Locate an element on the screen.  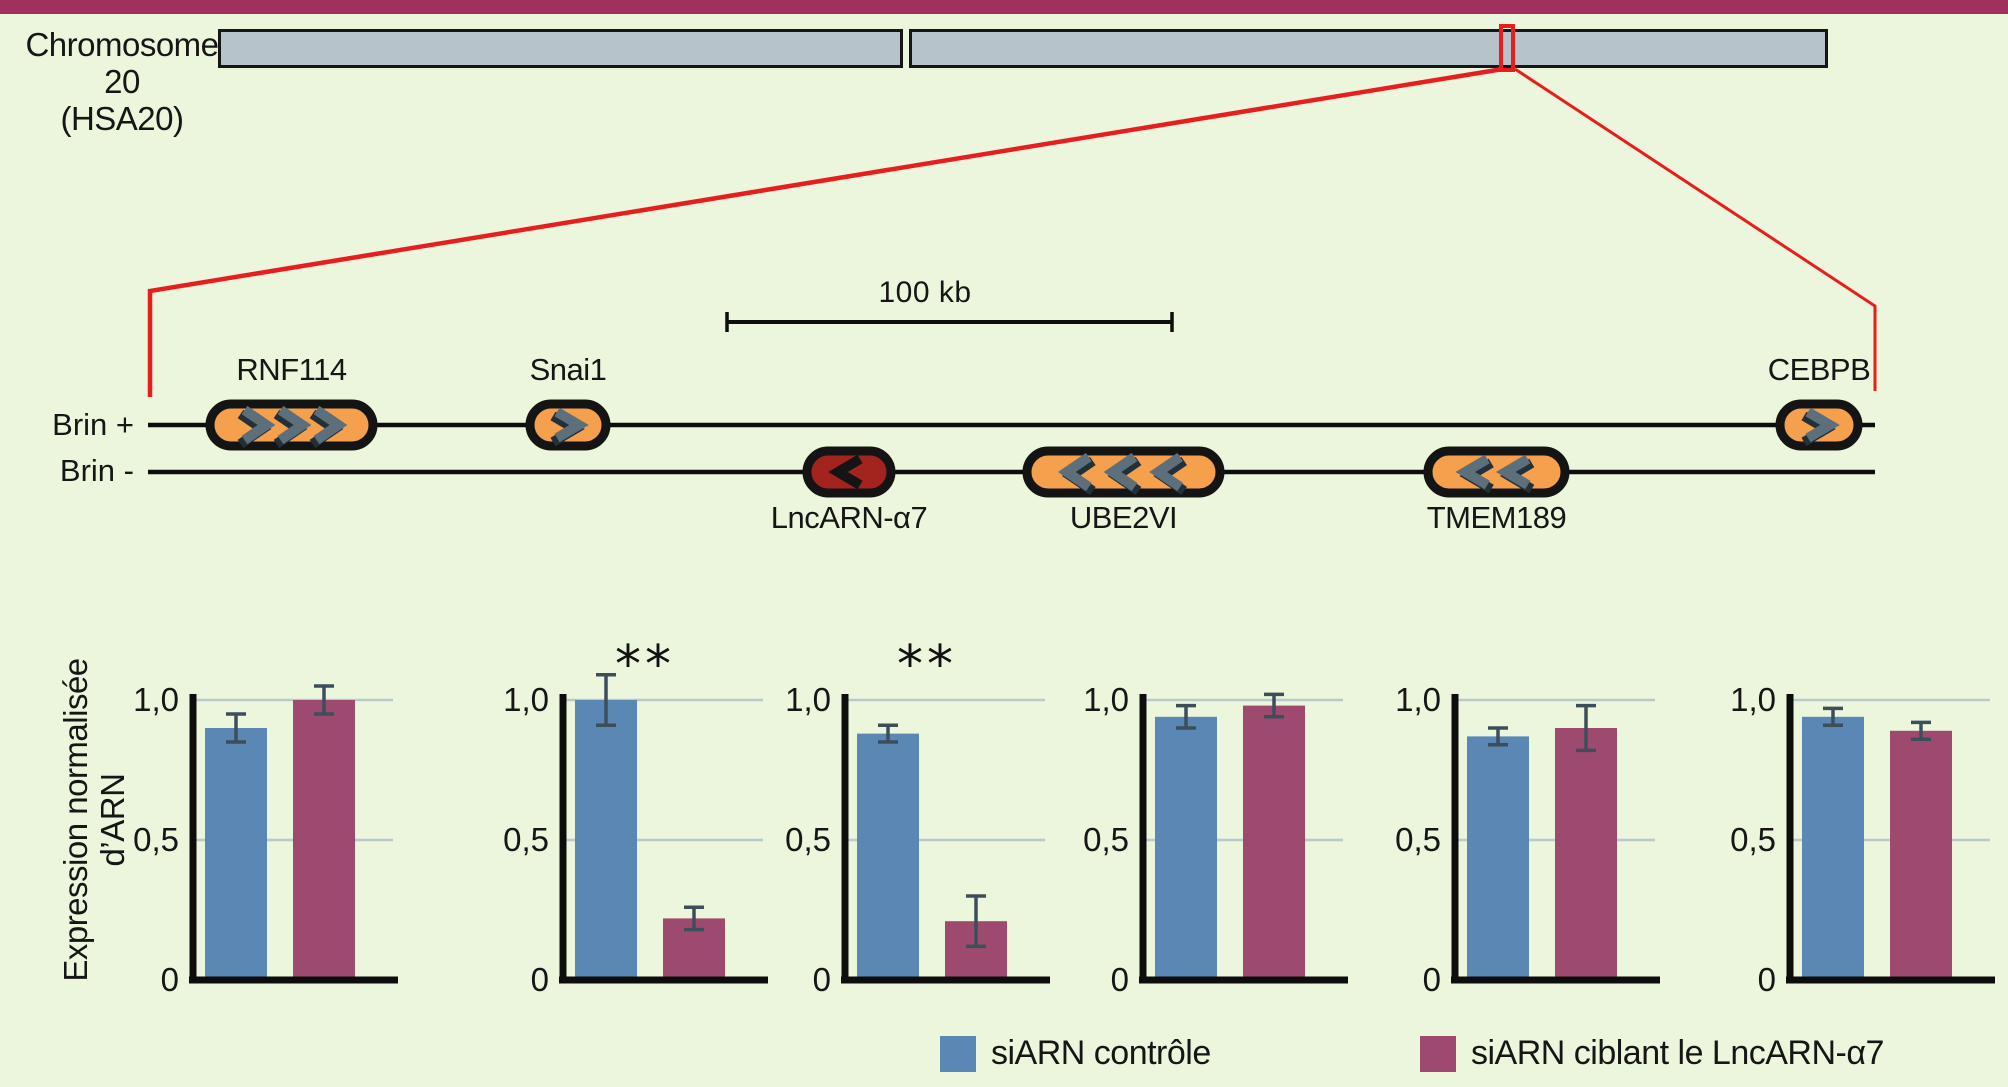
legend-label-targeting: siARN ciblant le LncARN-α7 is located at coordinates (1677, 1053).